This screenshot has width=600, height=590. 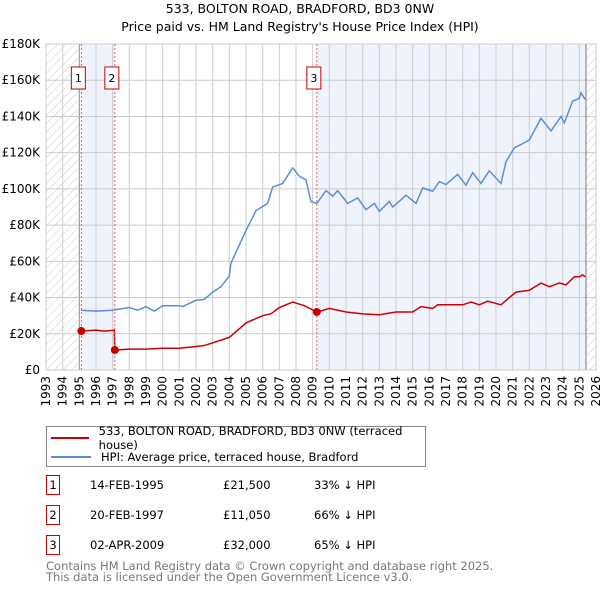 I want to click on transaction-number: 1, so click(x=53, y=485).